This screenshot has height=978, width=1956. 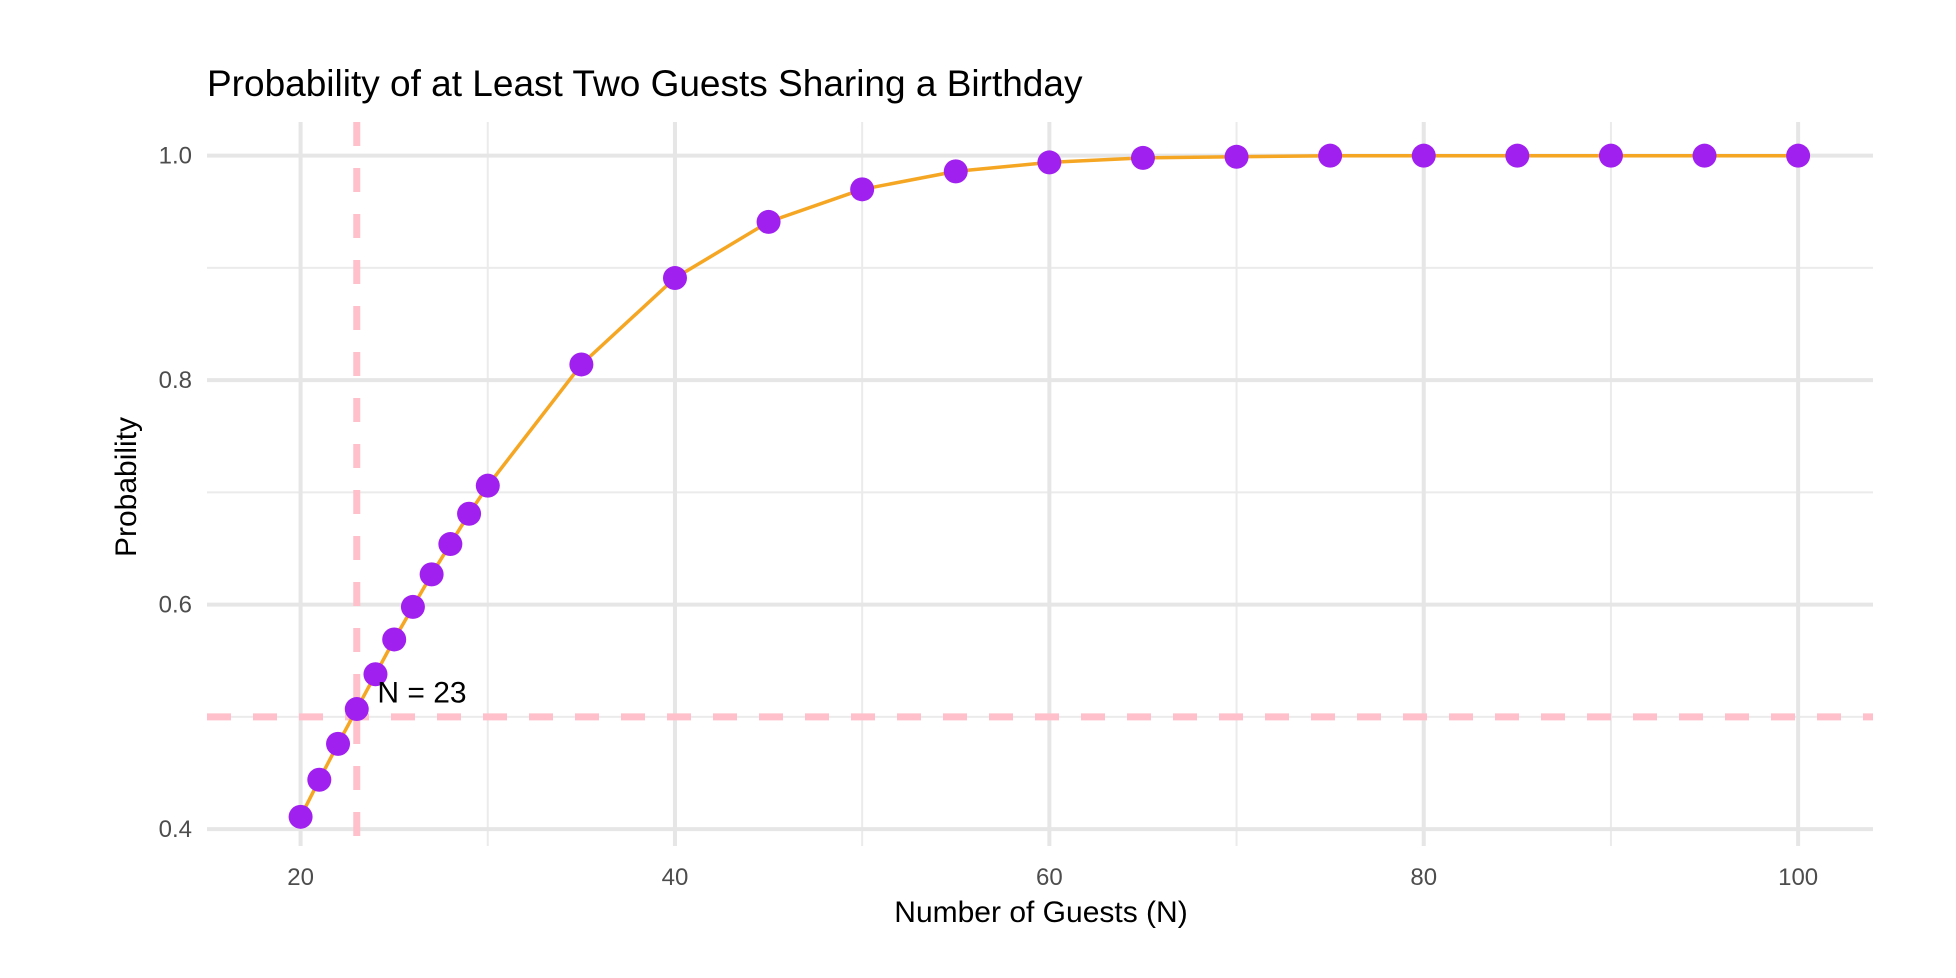 What do you see at coordinates (300, 877) in the screenshot?
I see `x-tick-label: 20` at bounding box center [300, 877].